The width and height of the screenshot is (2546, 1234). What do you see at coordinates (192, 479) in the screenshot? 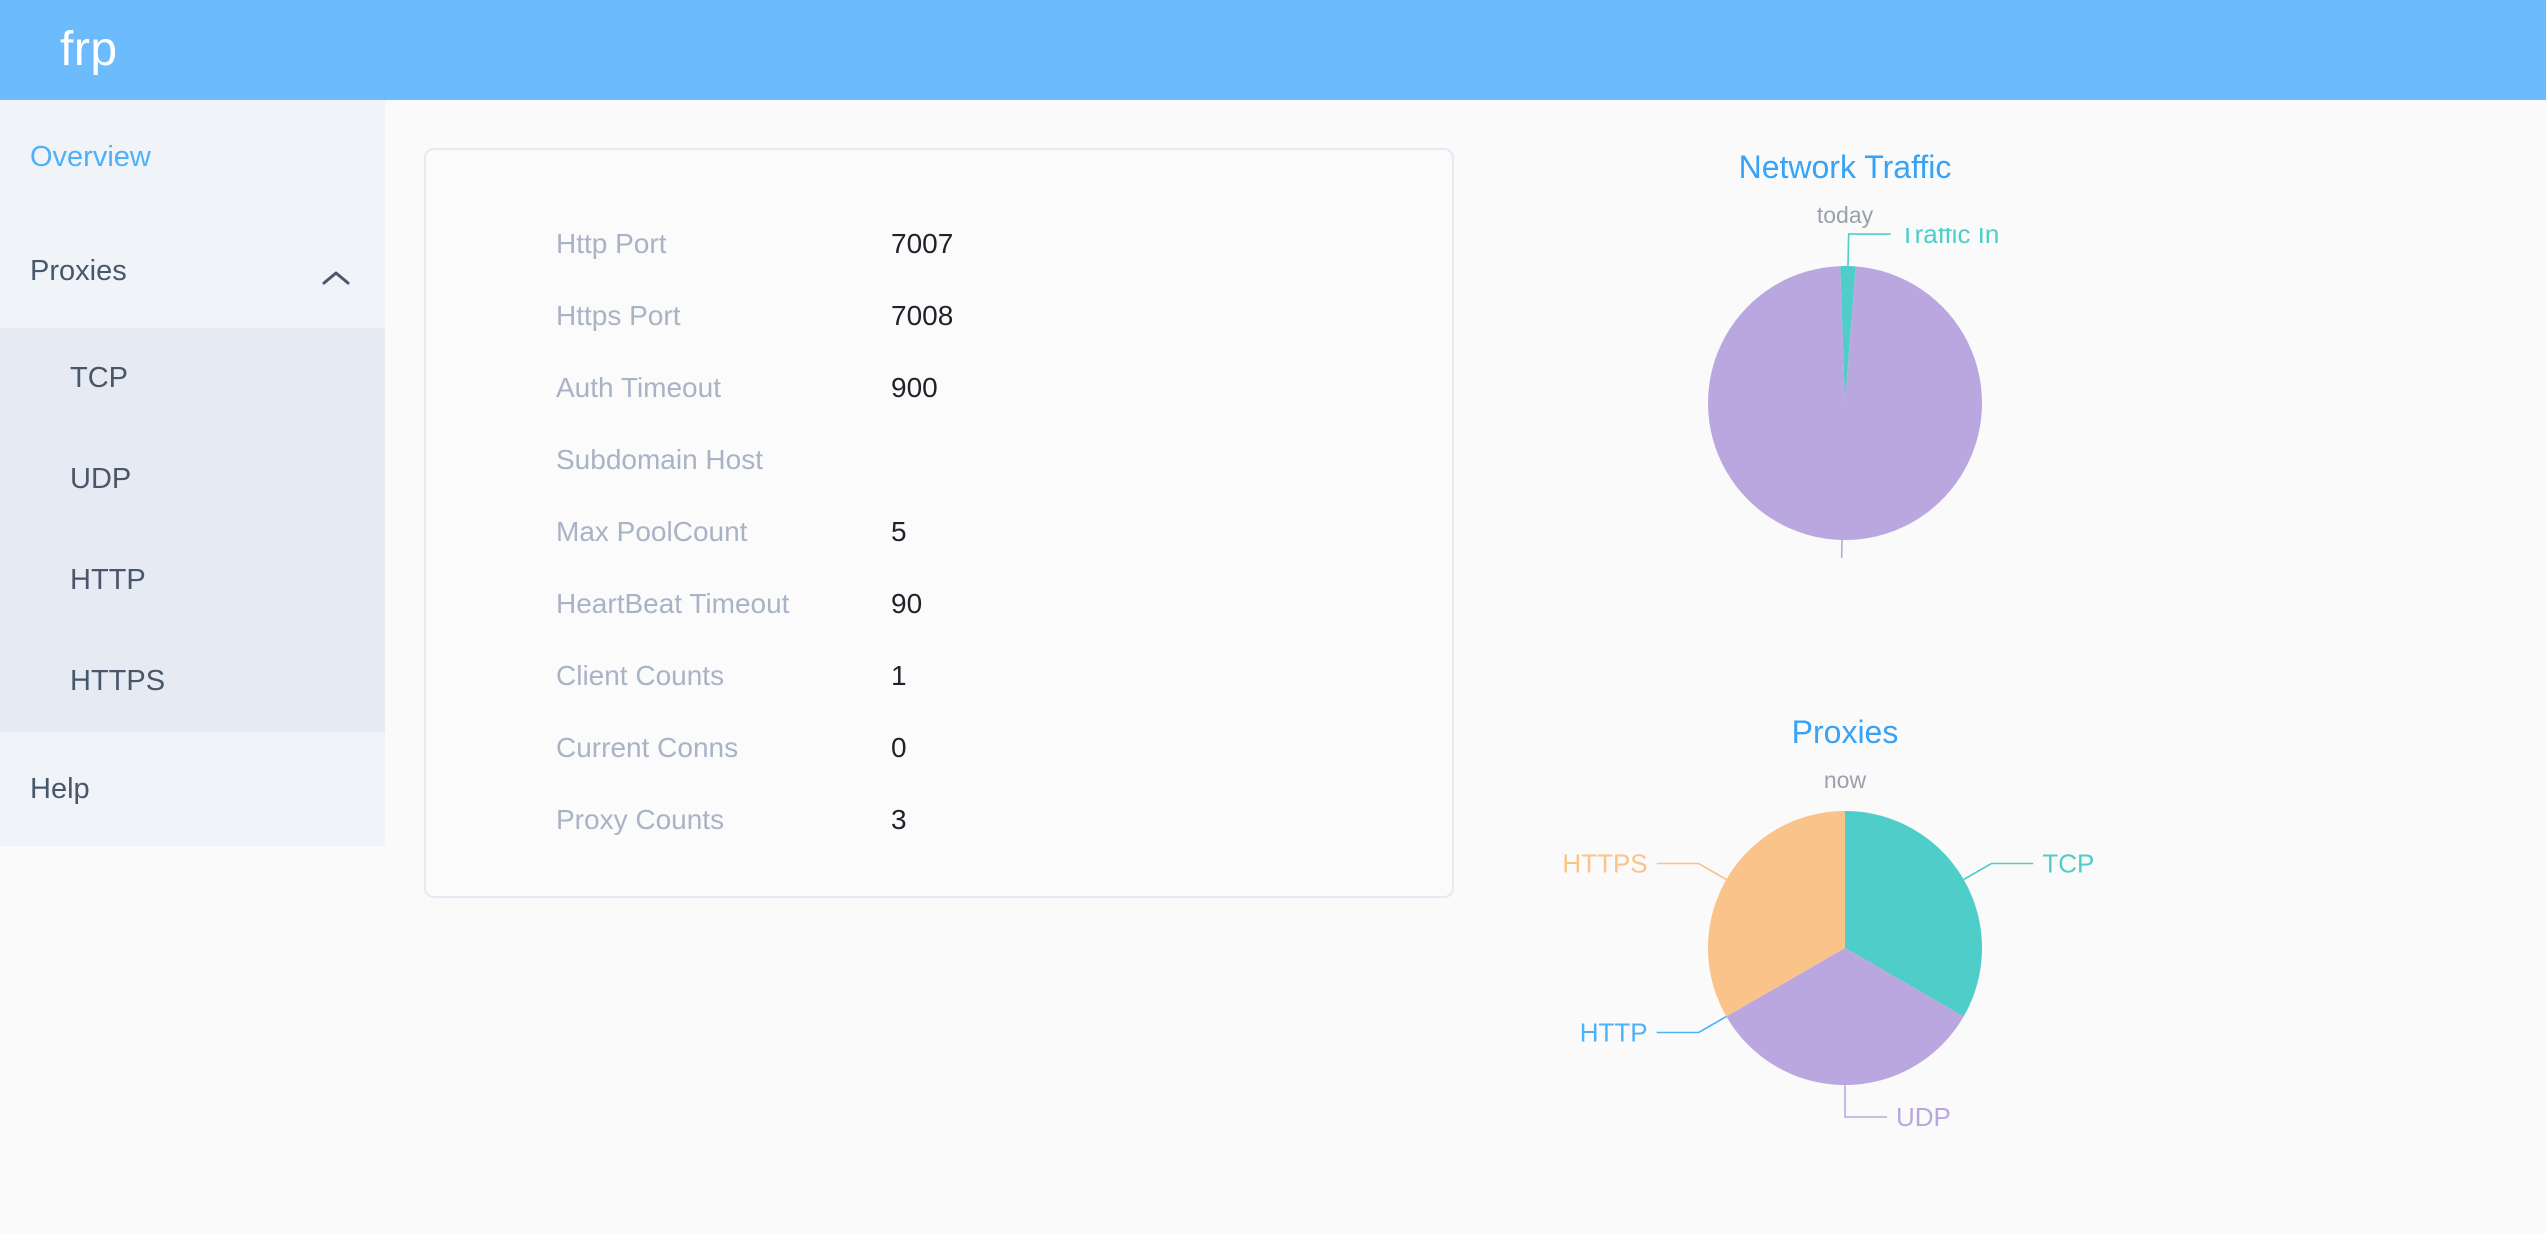
I see `sidebar-item-udp: UDP` at bounding box center [192, 479].